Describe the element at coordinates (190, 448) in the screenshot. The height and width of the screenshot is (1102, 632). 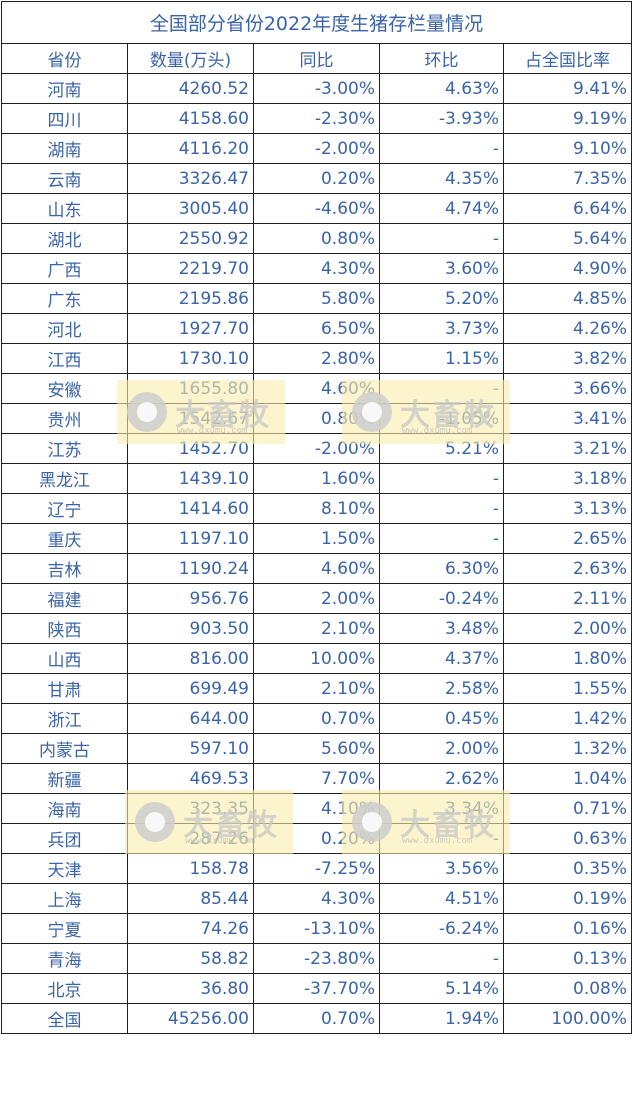
I see `cell-quantity: 1452.70` at that location.